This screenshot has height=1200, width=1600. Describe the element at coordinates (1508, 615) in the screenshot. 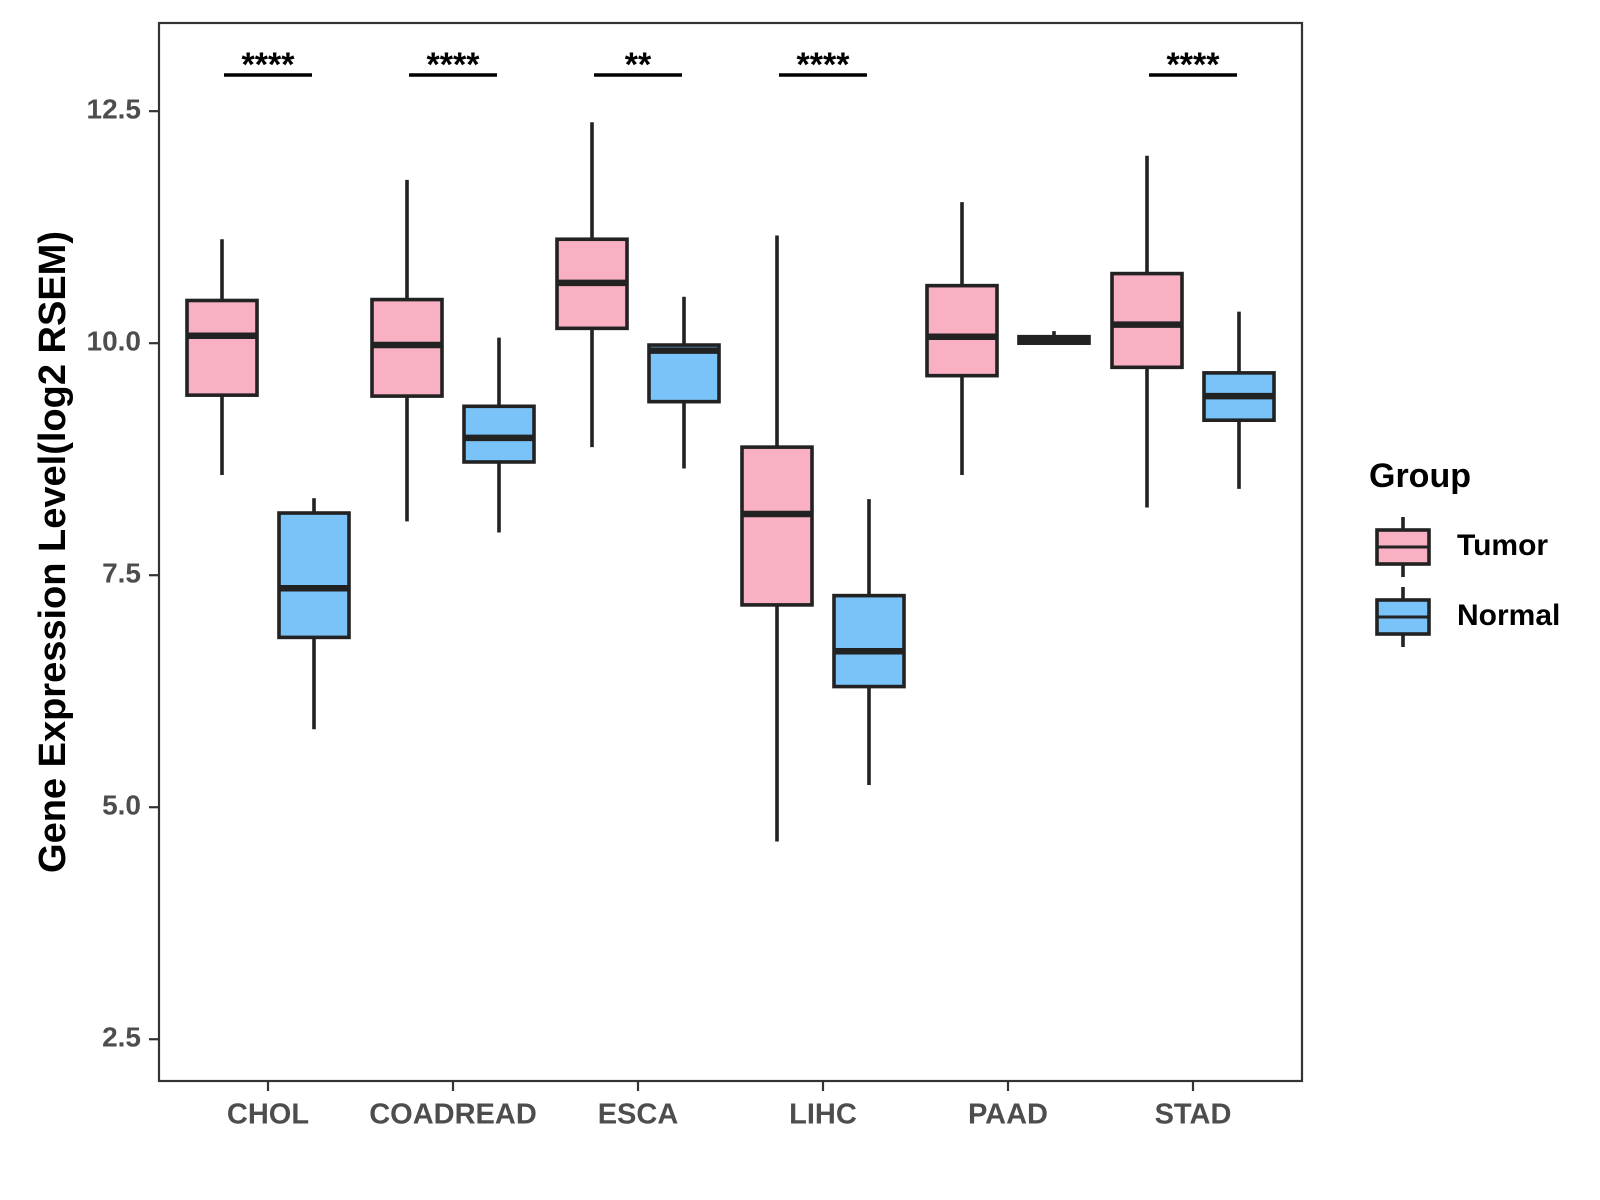

I see `legend-label: Normal` at that location.